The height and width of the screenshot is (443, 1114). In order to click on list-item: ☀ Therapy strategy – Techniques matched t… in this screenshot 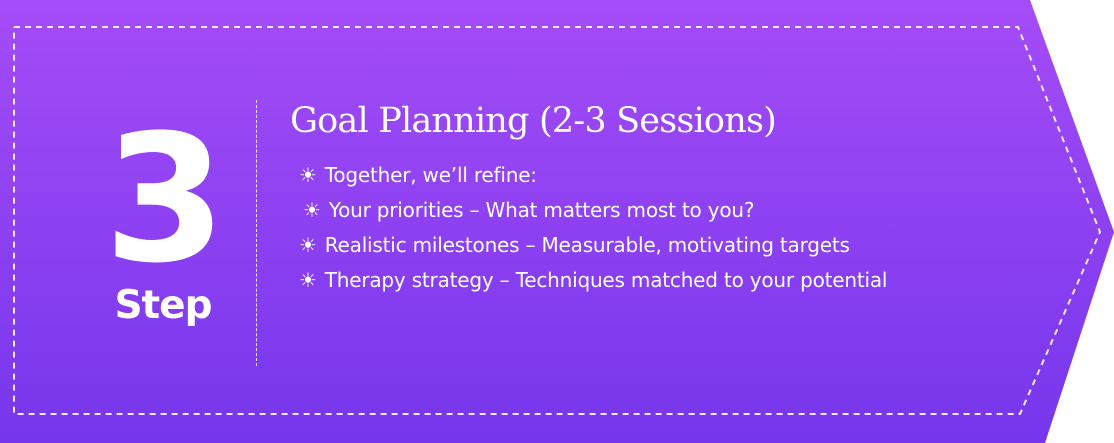, I will do `click(614, 280)`.